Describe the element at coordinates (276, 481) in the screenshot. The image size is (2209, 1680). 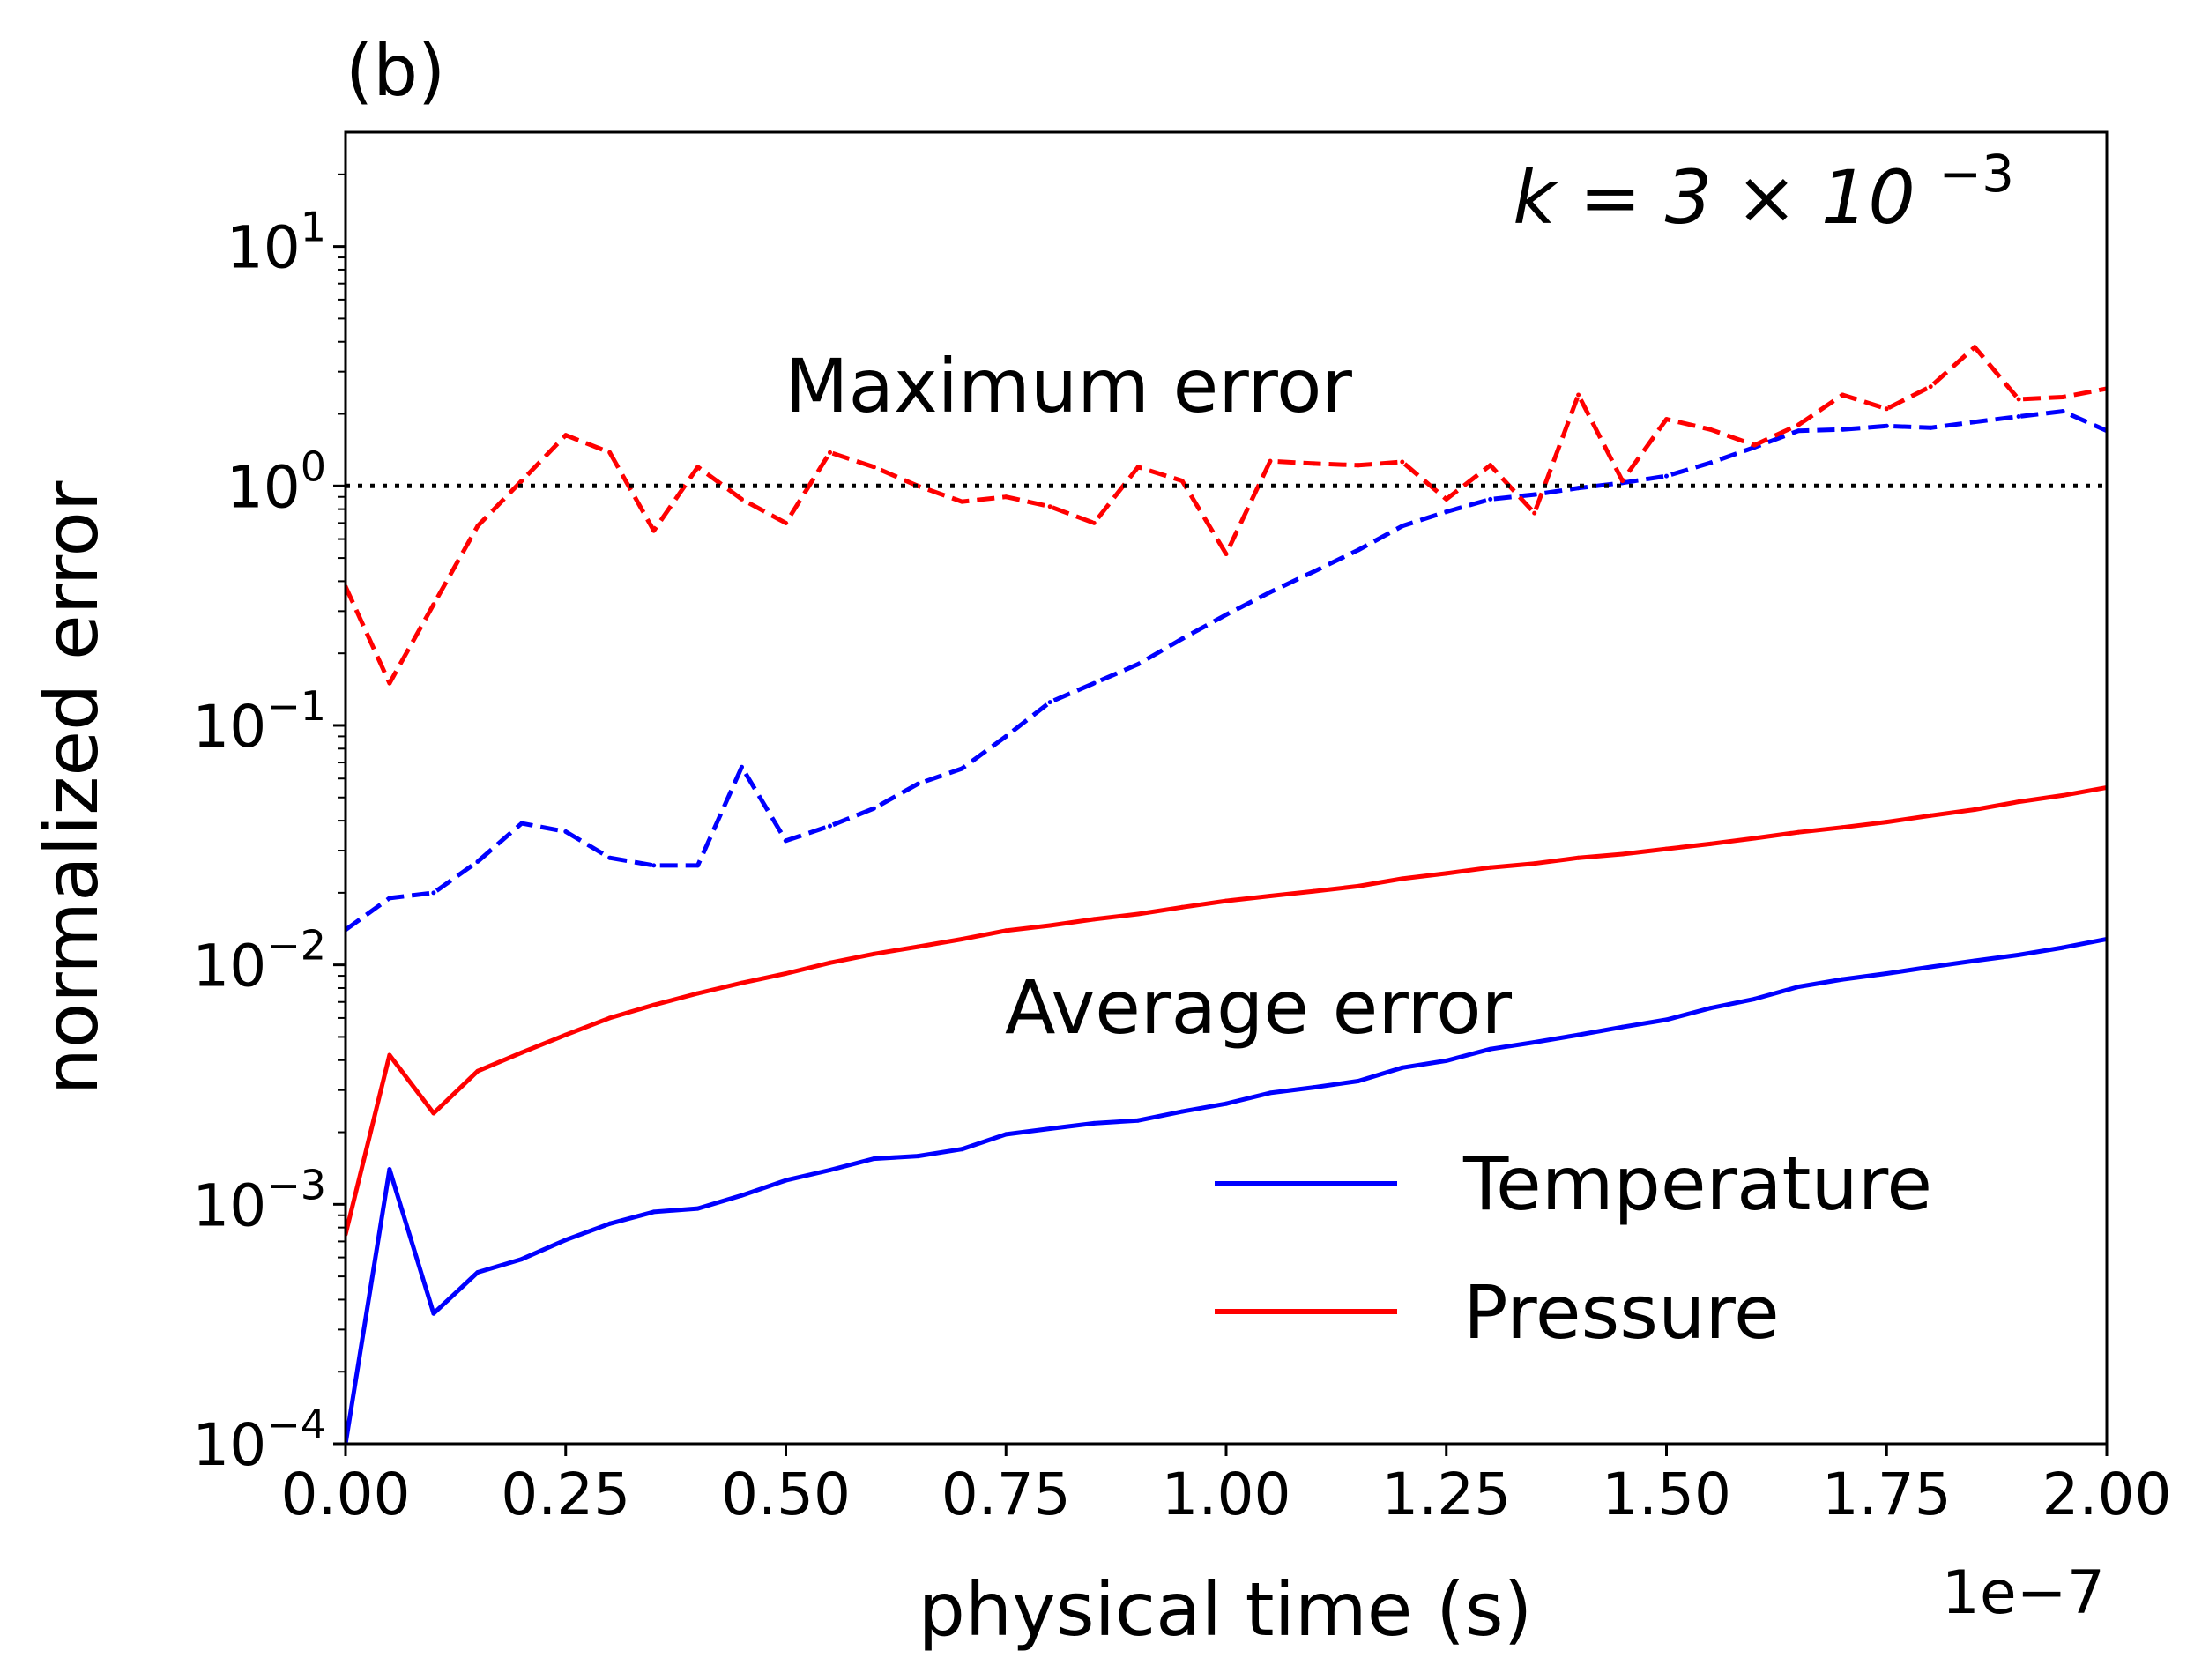
I see `y-tick-label-4: 10⁰` at that location.